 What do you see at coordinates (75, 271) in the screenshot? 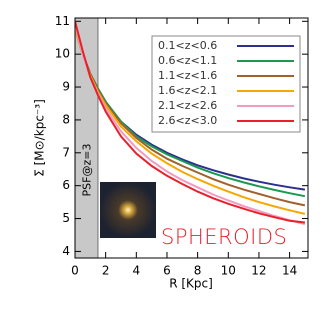
I see `x-tick-label: 0` at bounding box center [75, 271].